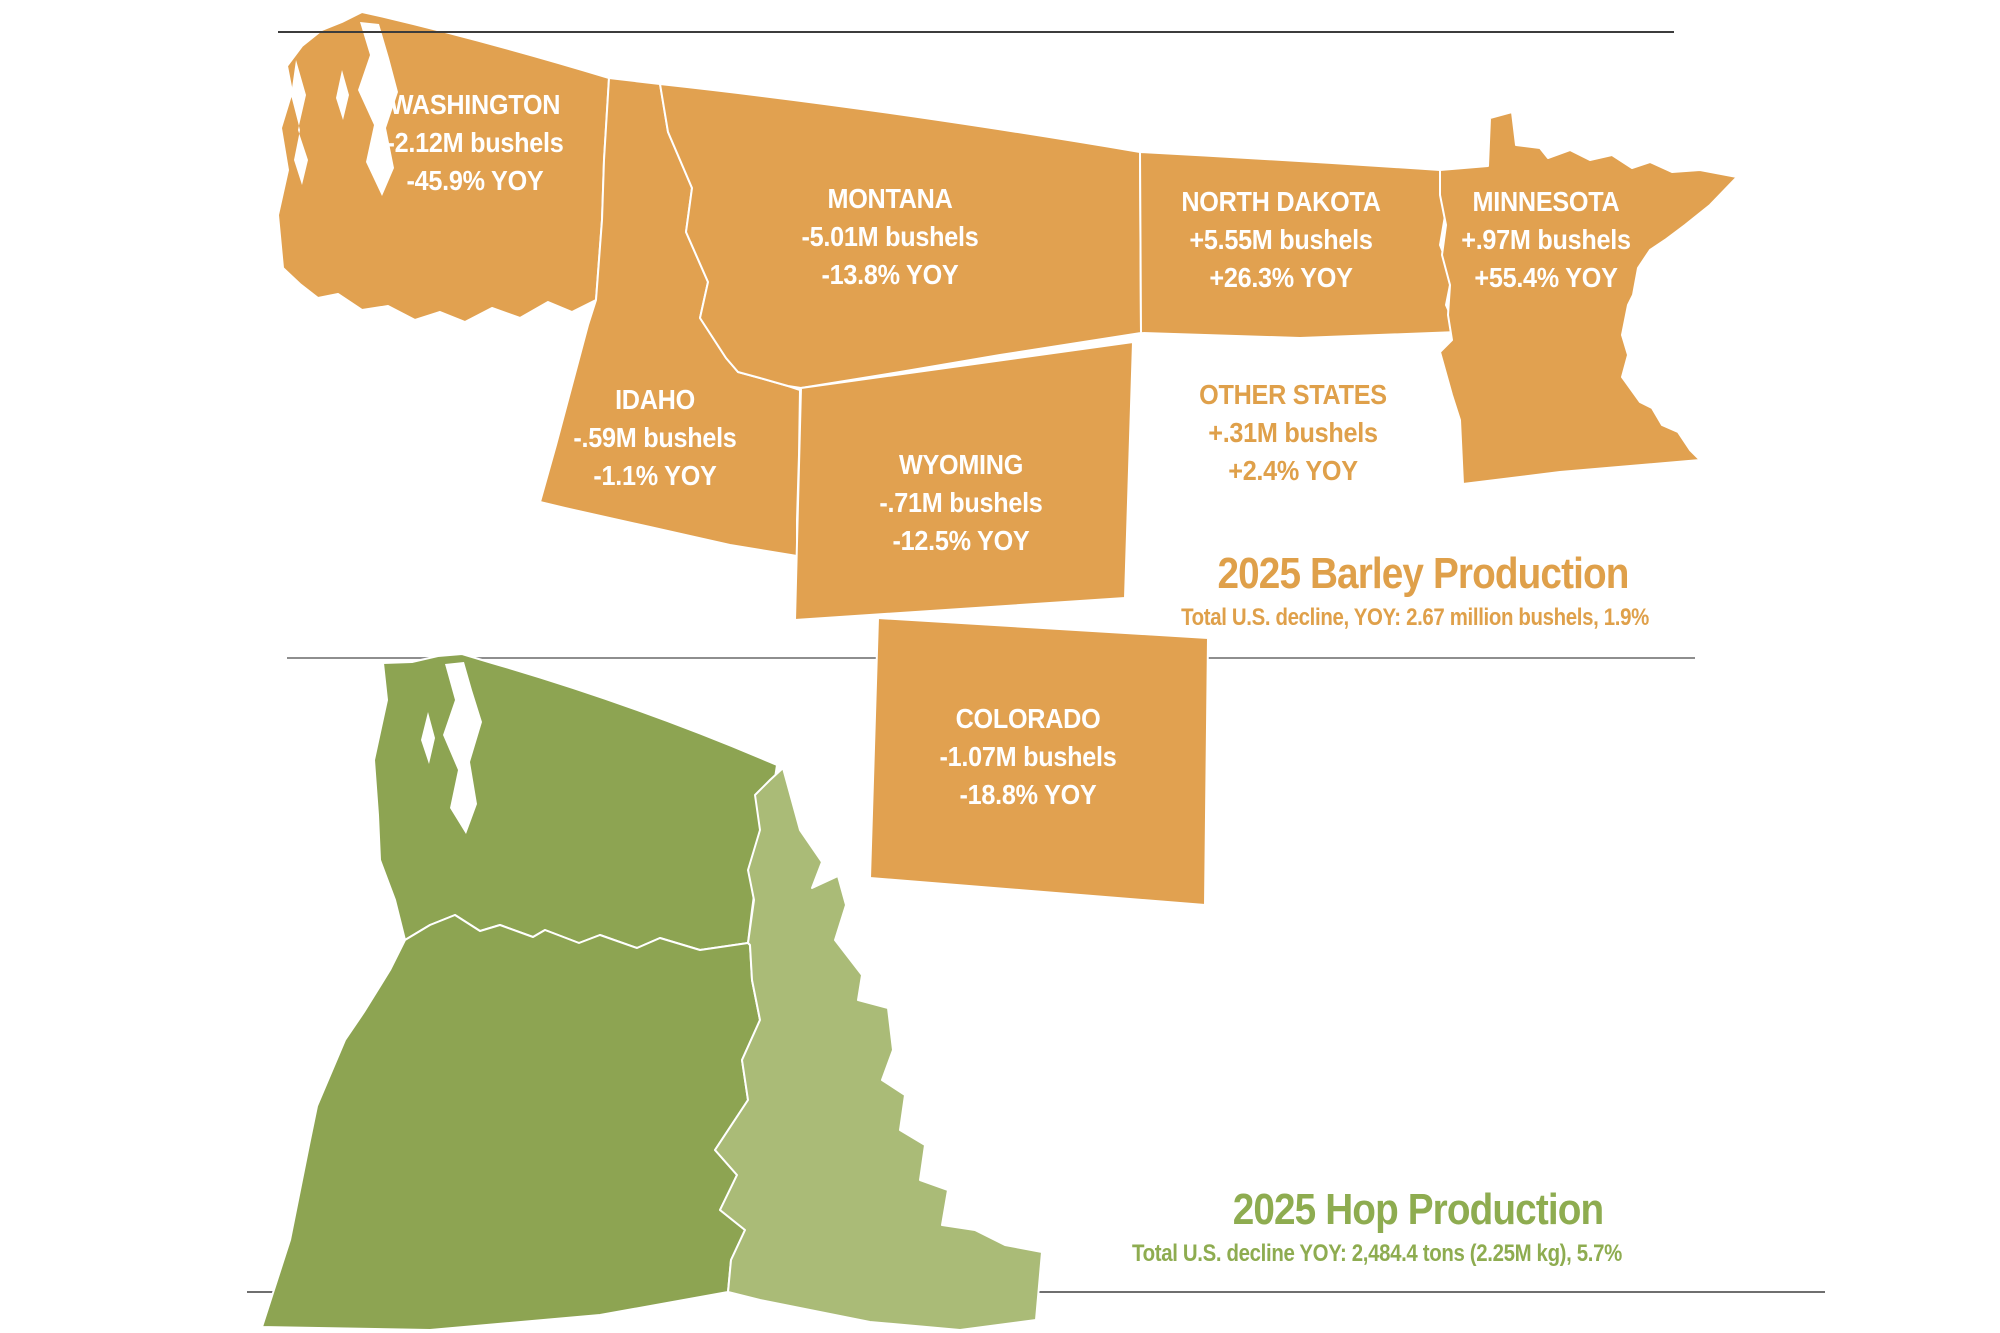  What do you see at coordinates (1281, 277) in the screenshot?
I see `state-yoy: +26.3% YOY` at bounding box center [1281, 277].